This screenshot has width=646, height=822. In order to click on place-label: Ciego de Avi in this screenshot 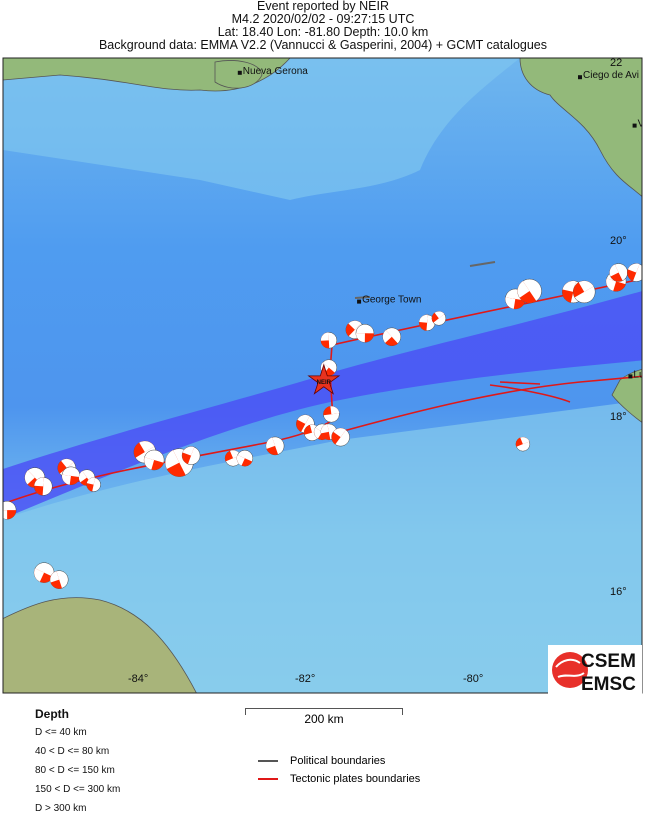, I will do `click(611, 75)`.